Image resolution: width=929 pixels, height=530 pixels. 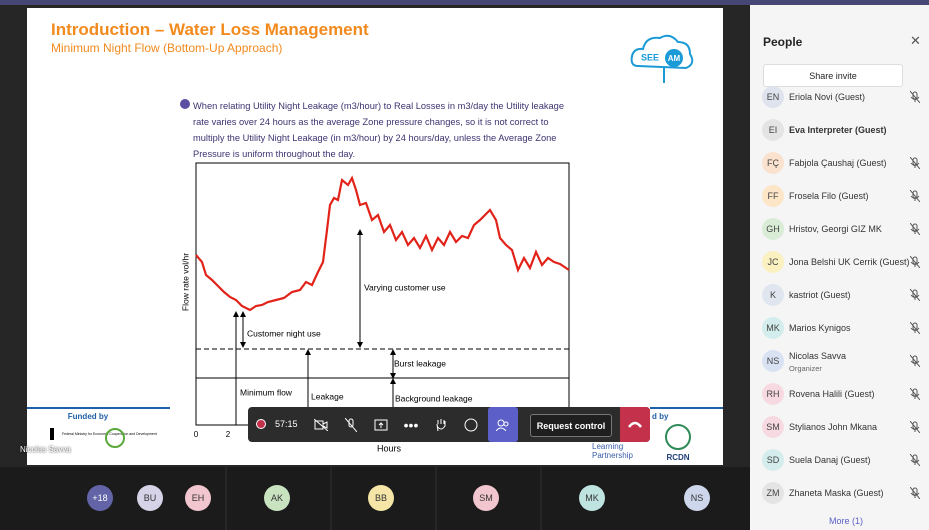 I want to click on participant-row: JC Jona Belshi UK Cerrik (Guest), so click(x=839, y=262).